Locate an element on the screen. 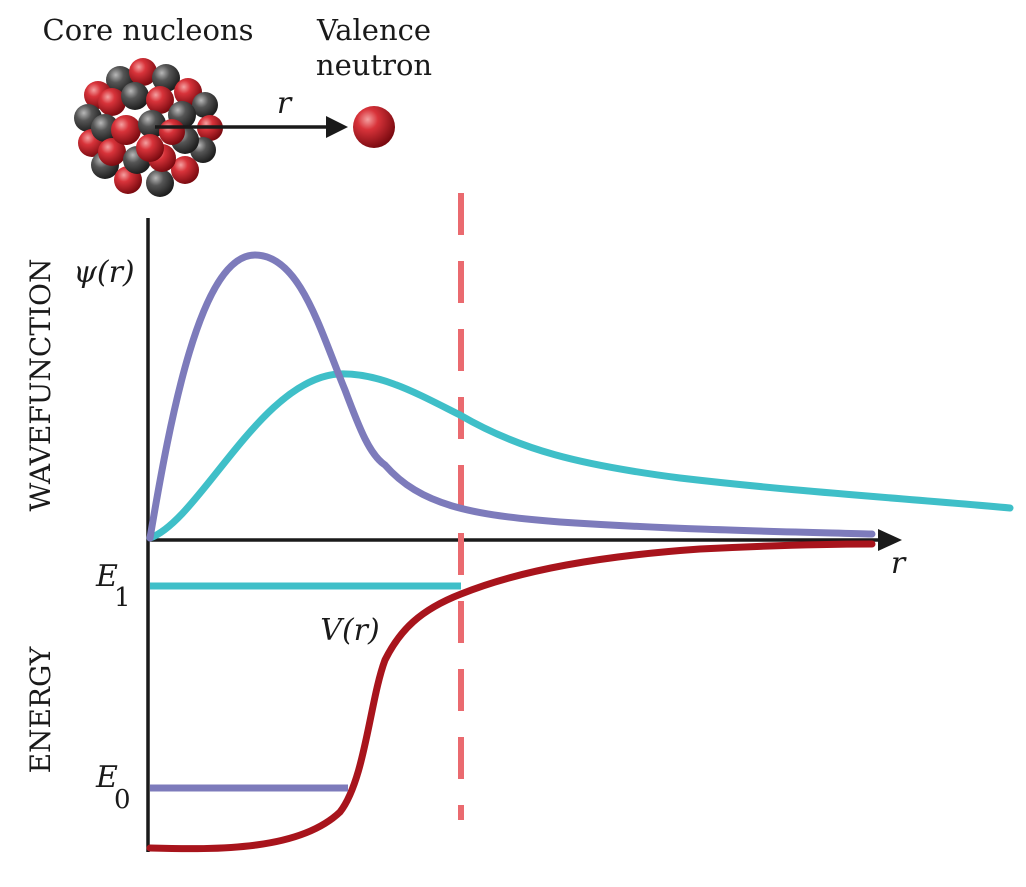 The image size is (1026, 887). e1-letter: E is located at coordinates (106, 576).